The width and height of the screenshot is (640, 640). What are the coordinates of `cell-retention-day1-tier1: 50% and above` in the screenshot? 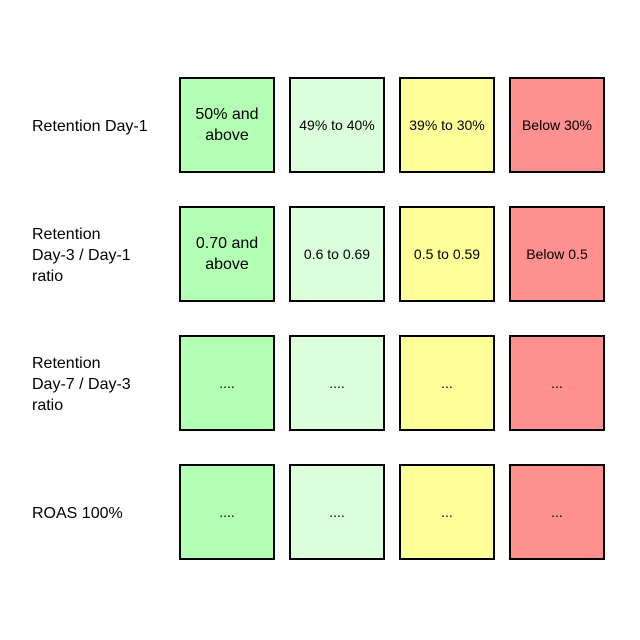 It's located at (227, 125).